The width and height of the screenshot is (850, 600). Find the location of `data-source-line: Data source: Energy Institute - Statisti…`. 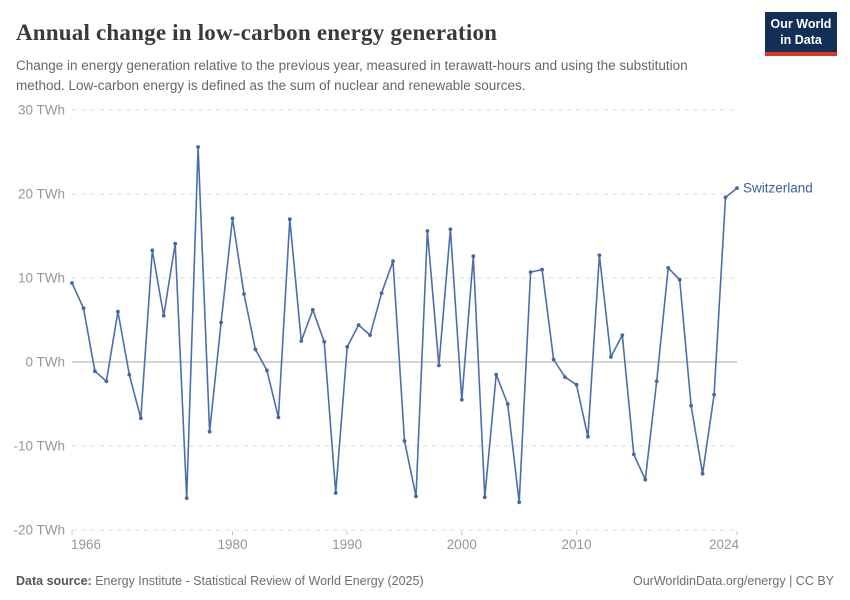

data-source-line: Data source: Energy Institute - Statisti… is located at coordinates (220, 581).